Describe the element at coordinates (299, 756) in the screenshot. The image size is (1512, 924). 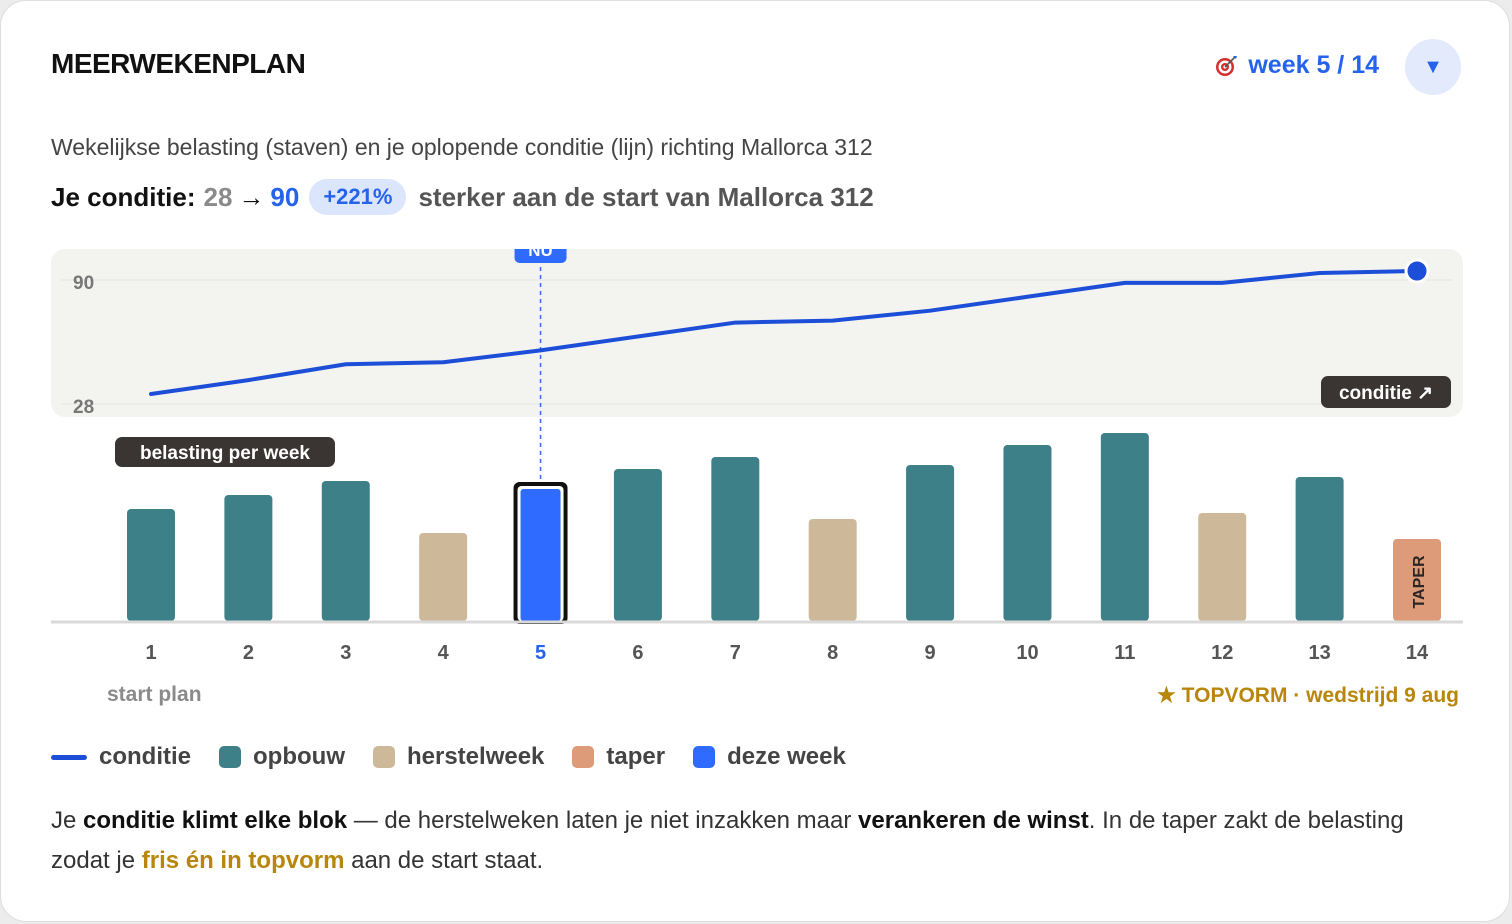
I see `legend-label: opbouw` at that location.